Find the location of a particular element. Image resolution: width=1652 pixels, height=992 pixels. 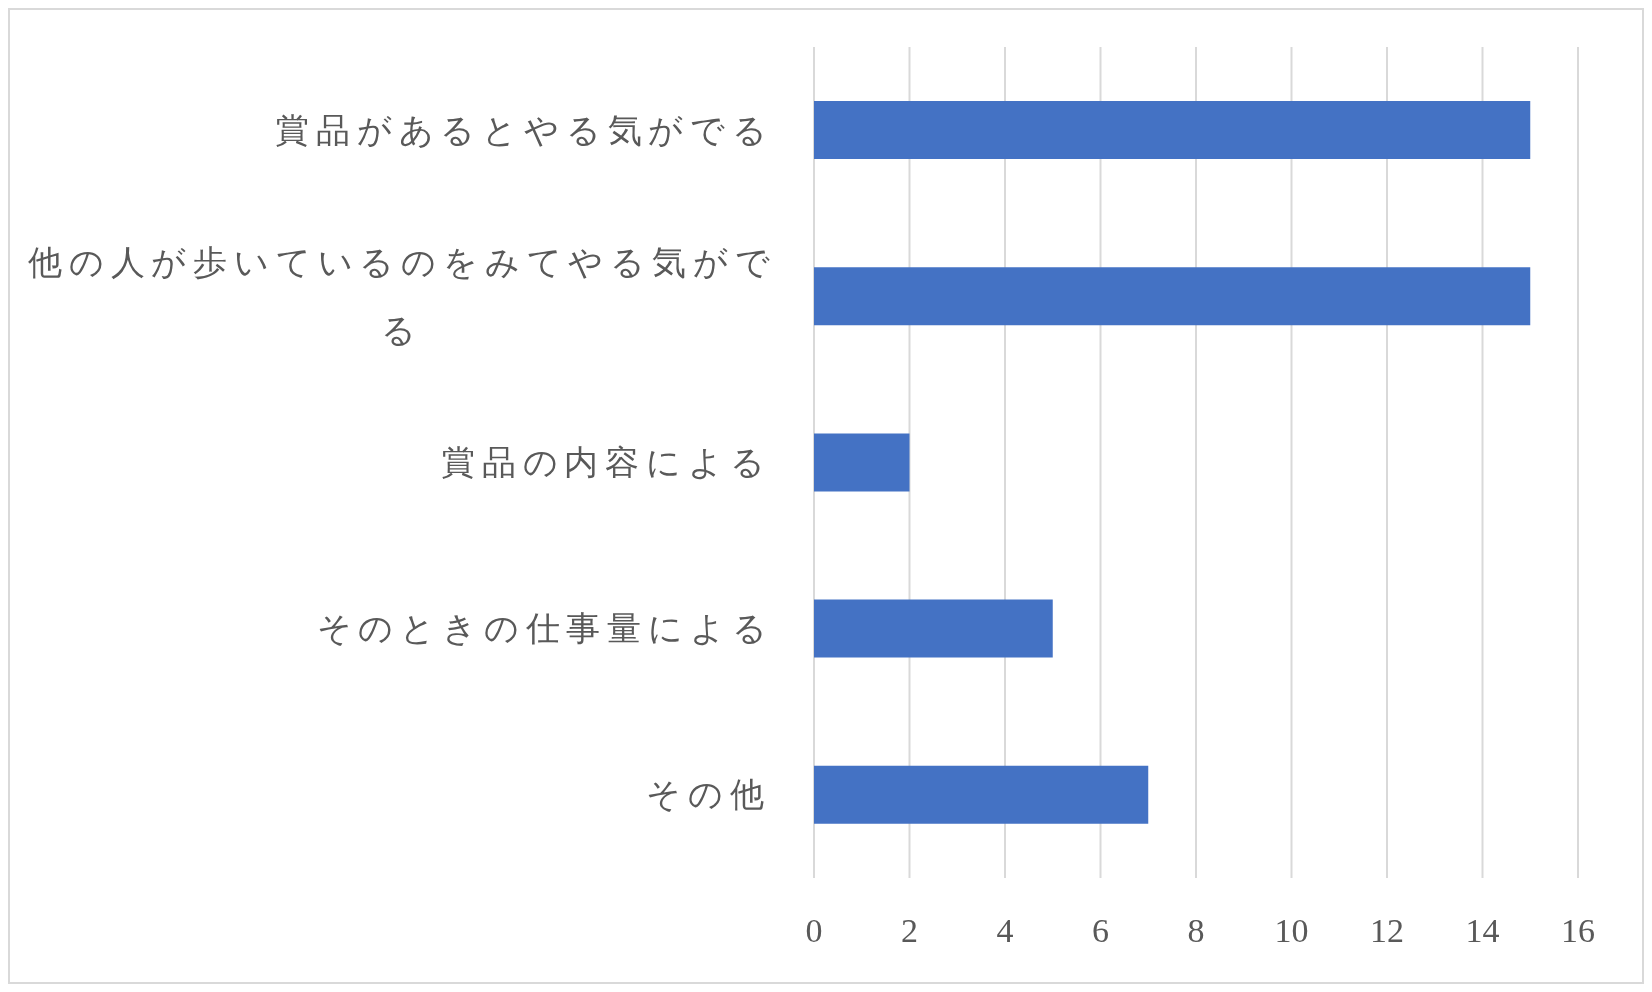

y-tick-label: 賞品の内容による is located at coordinates (606, 462).